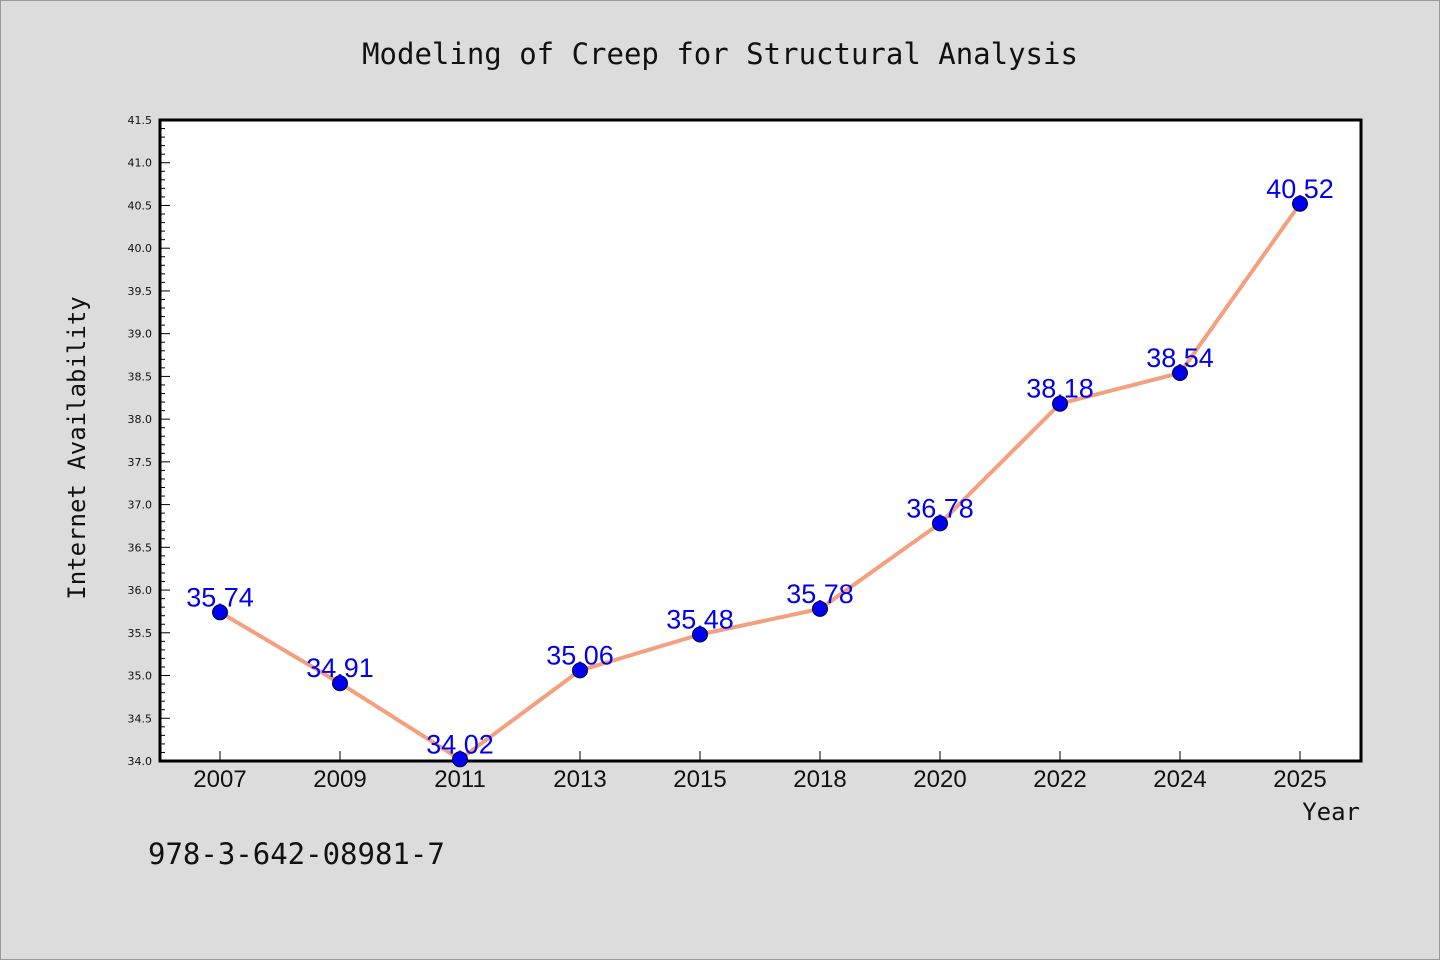 The image size is (1440, 960). Describe the element at coordinates (1300, 189) in the screenshot. I see `data-label: 40.52` at that location.